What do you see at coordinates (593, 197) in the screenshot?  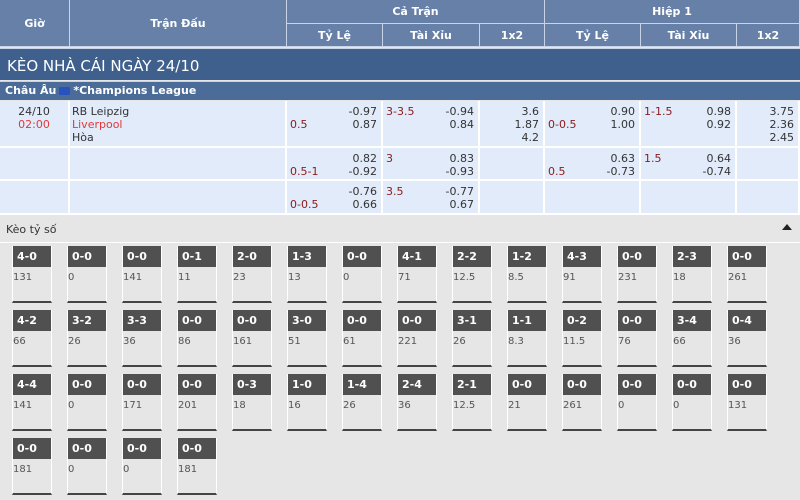 I see `h1-hdp-cell` at bounding box center [593, 197].